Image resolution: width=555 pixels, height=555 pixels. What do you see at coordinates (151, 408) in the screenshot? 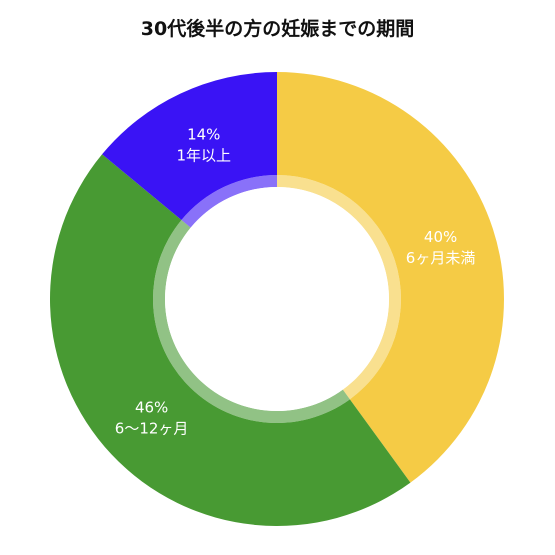
I see `slice-2-percent-label: 46%` at bounding box center [151, 408].